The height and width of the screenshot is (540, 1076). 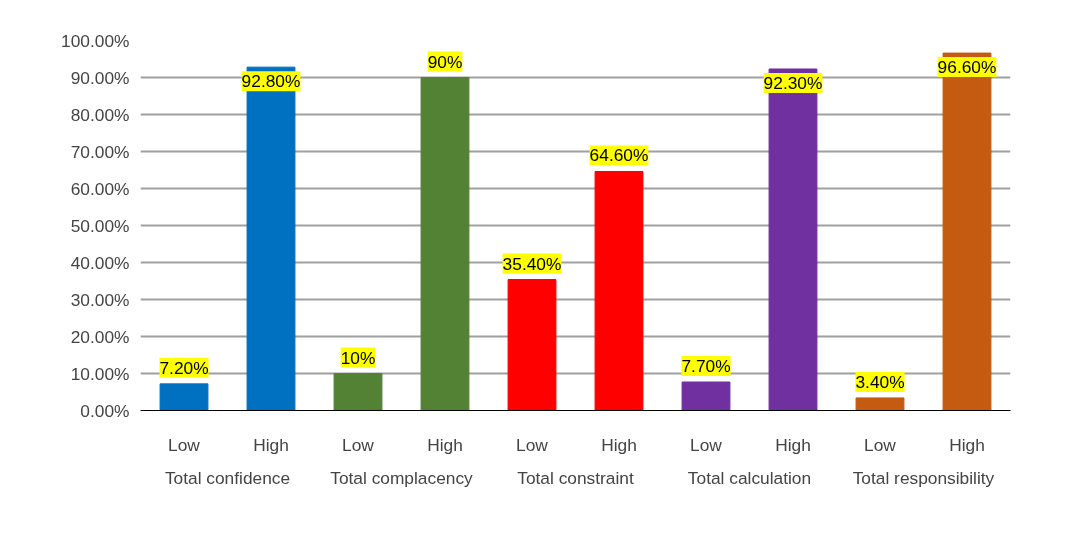 I want to click on data-label: 7.70%, so click(x=706, y=366).